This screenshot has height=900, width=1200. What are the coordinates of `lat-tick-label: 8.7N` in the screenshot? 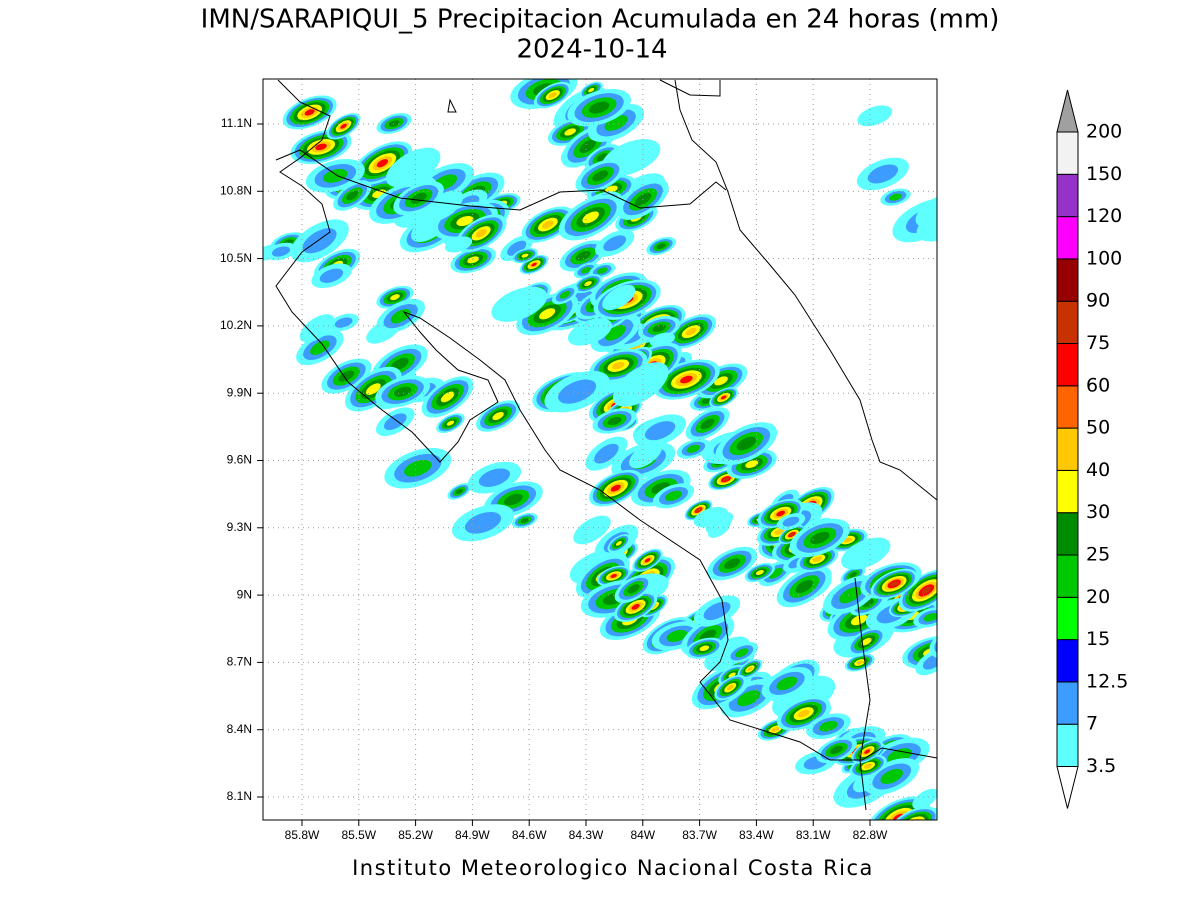 It's located at (239, 662).